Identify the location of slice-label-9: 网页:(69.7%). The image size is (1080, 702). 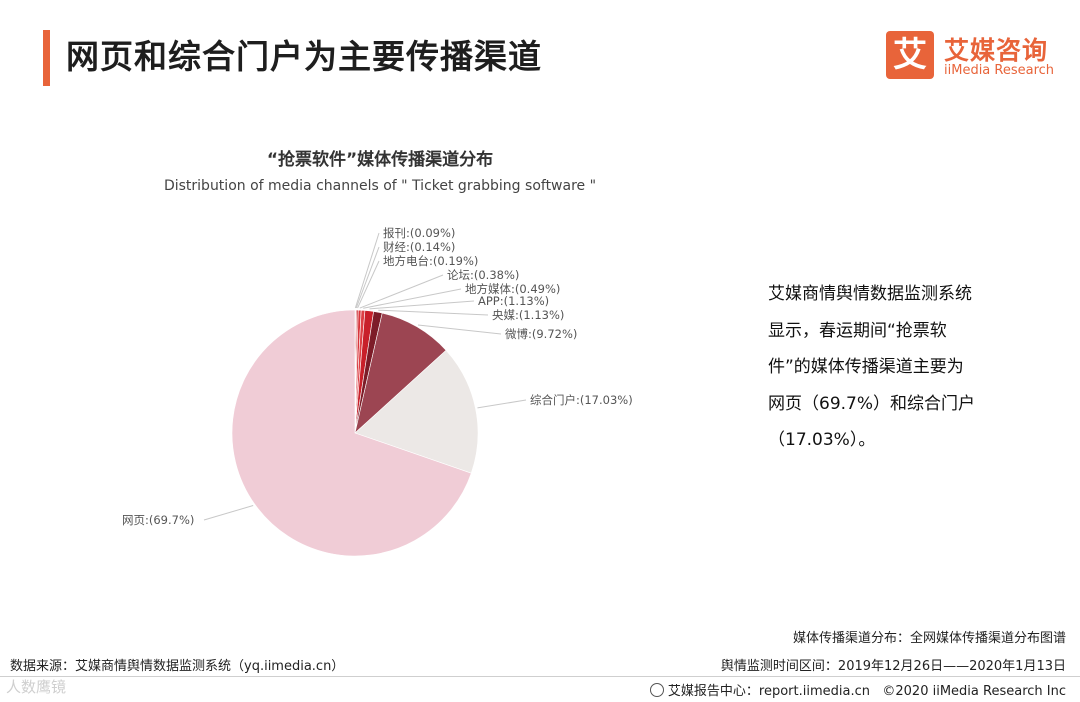
(158, 520).